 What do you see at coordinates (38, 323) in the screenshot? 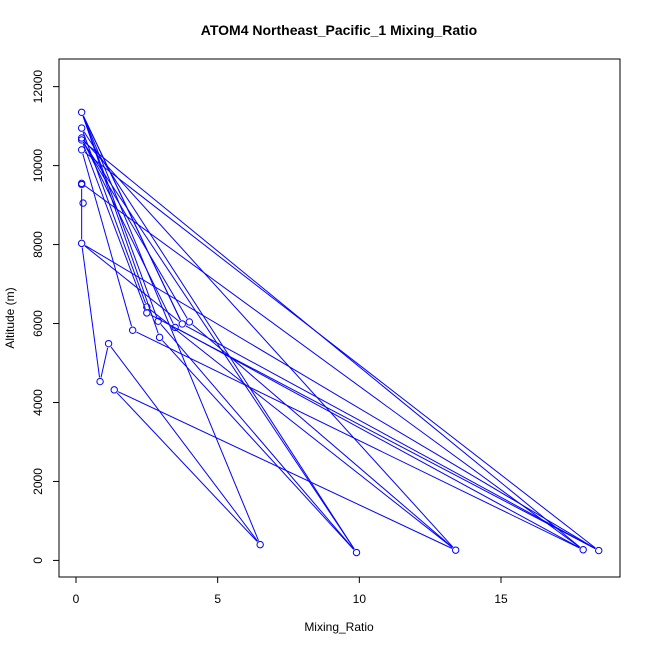
I see `y-tick-label: 6000` at bounding box center [38, 323].